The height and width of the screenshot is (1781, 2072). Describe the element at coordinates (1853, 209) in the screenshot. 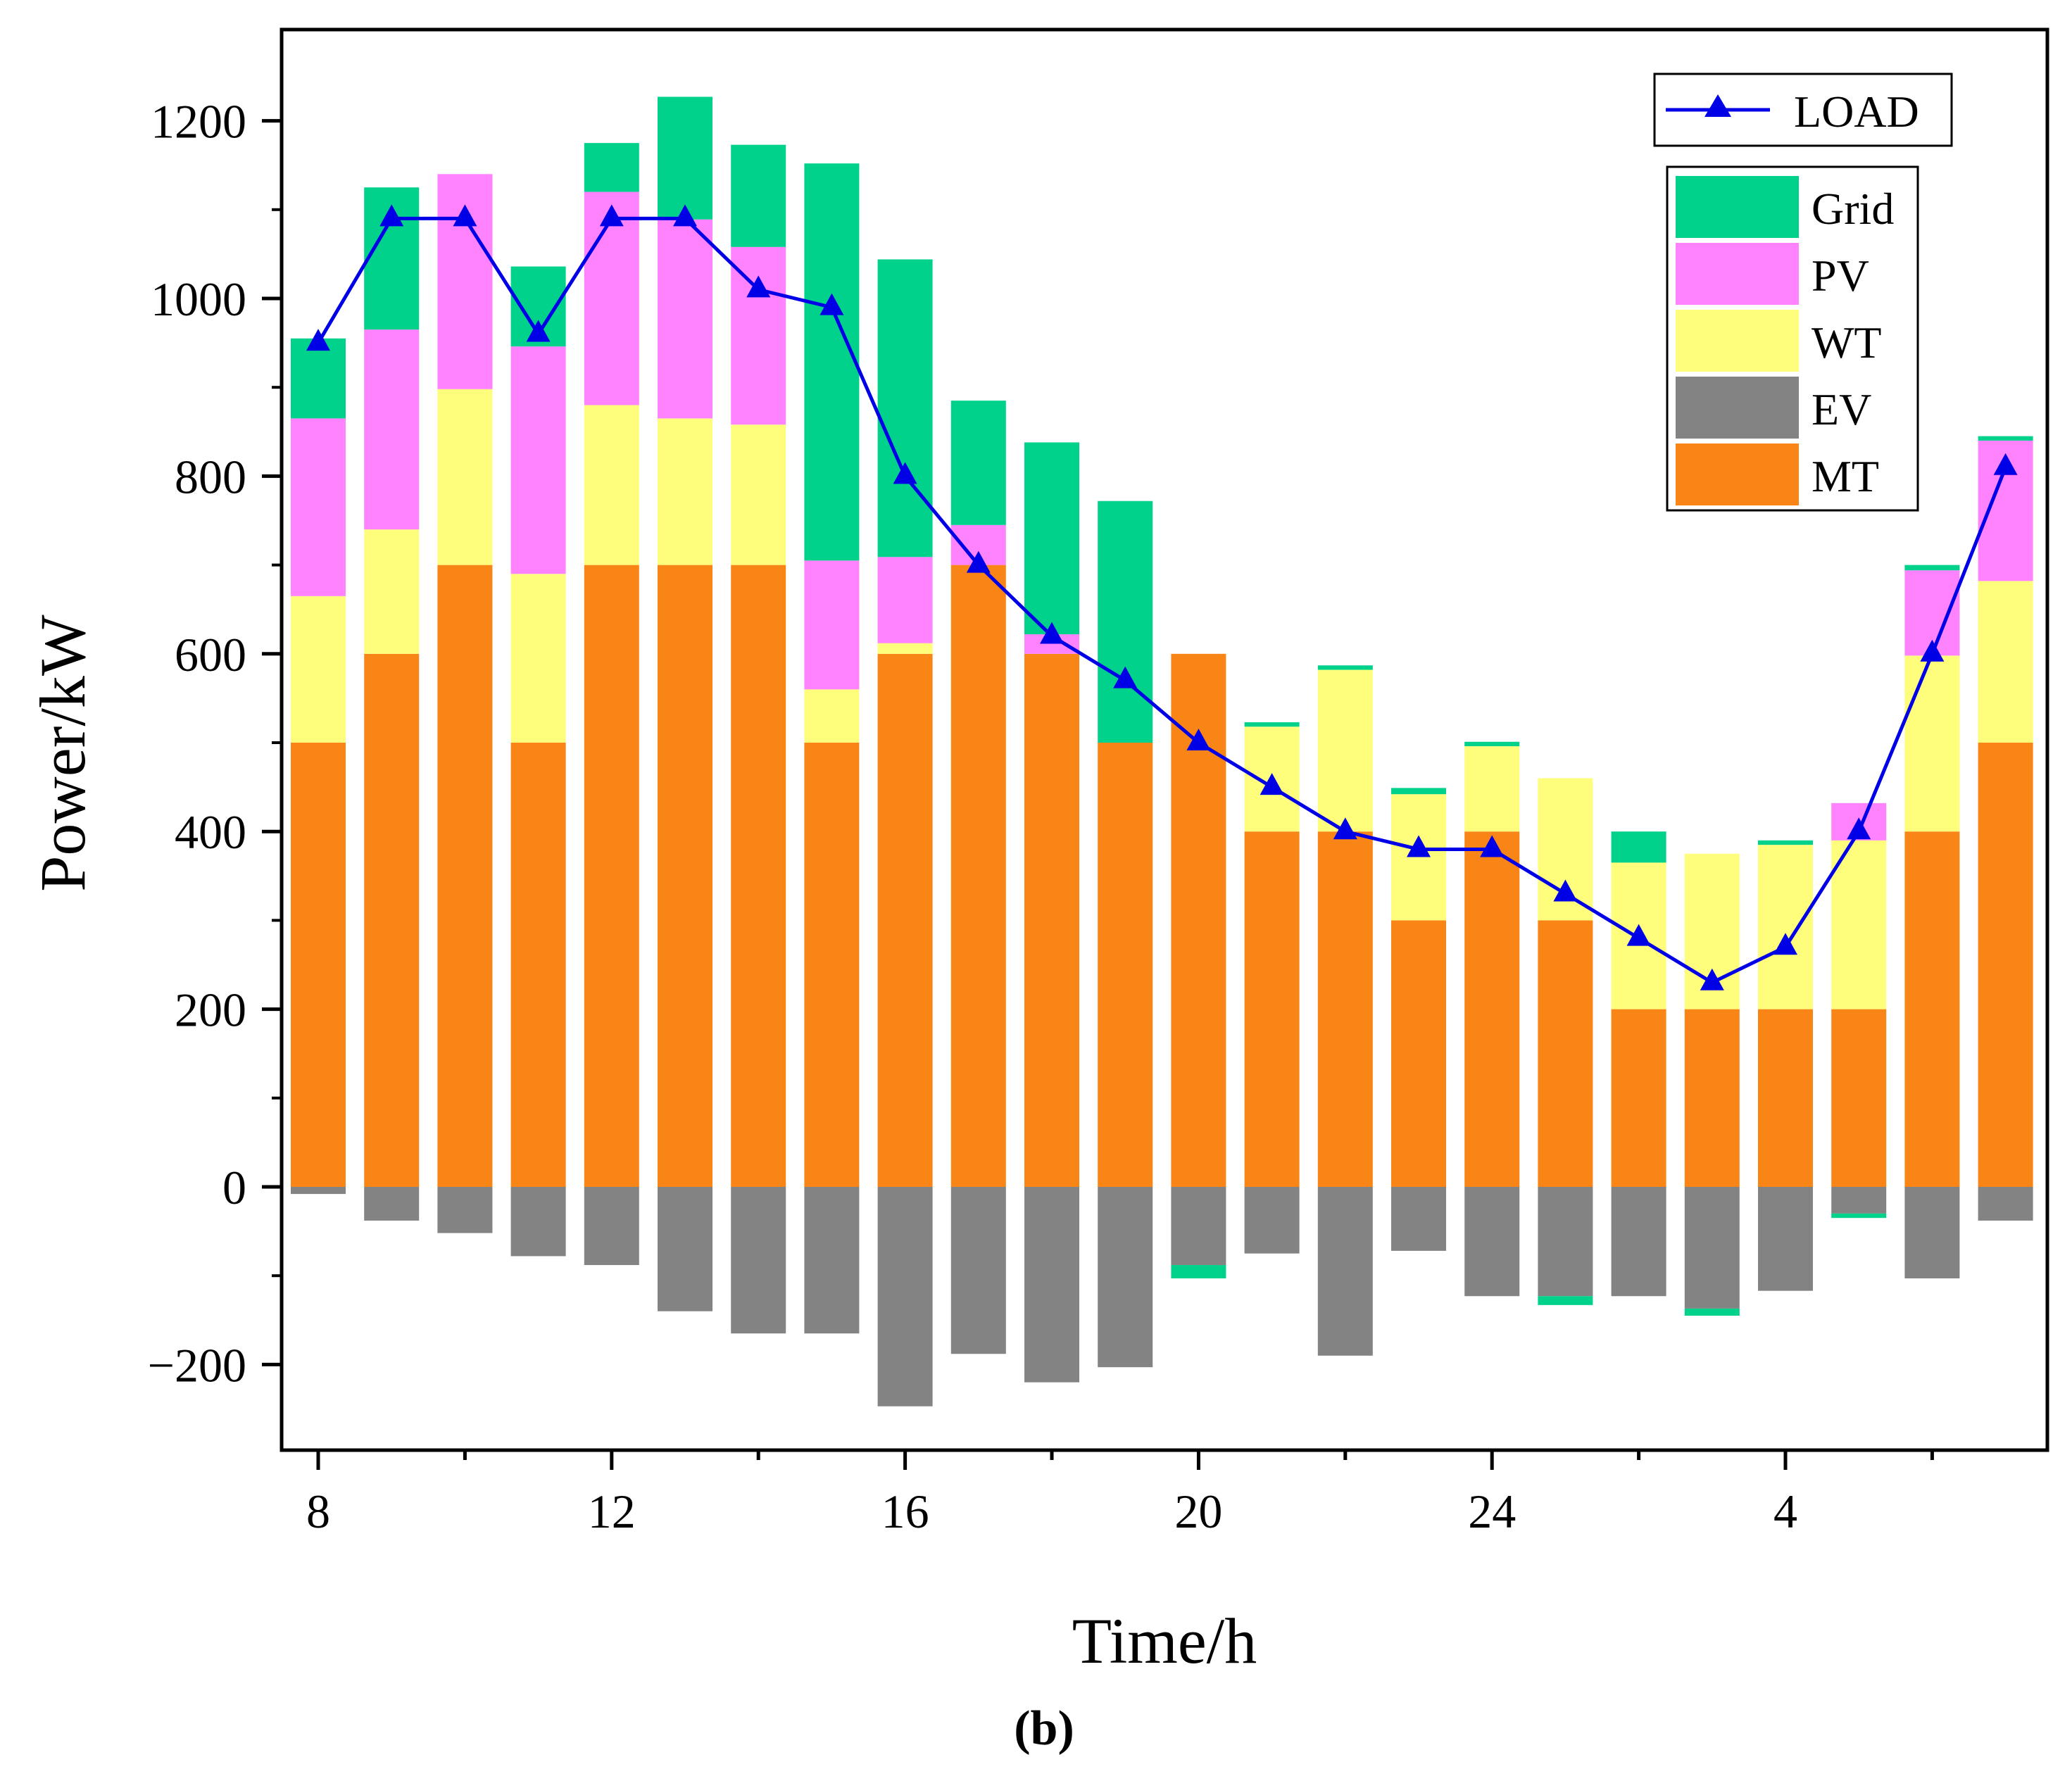

I see `legend-label-grid: Grid` at that location.